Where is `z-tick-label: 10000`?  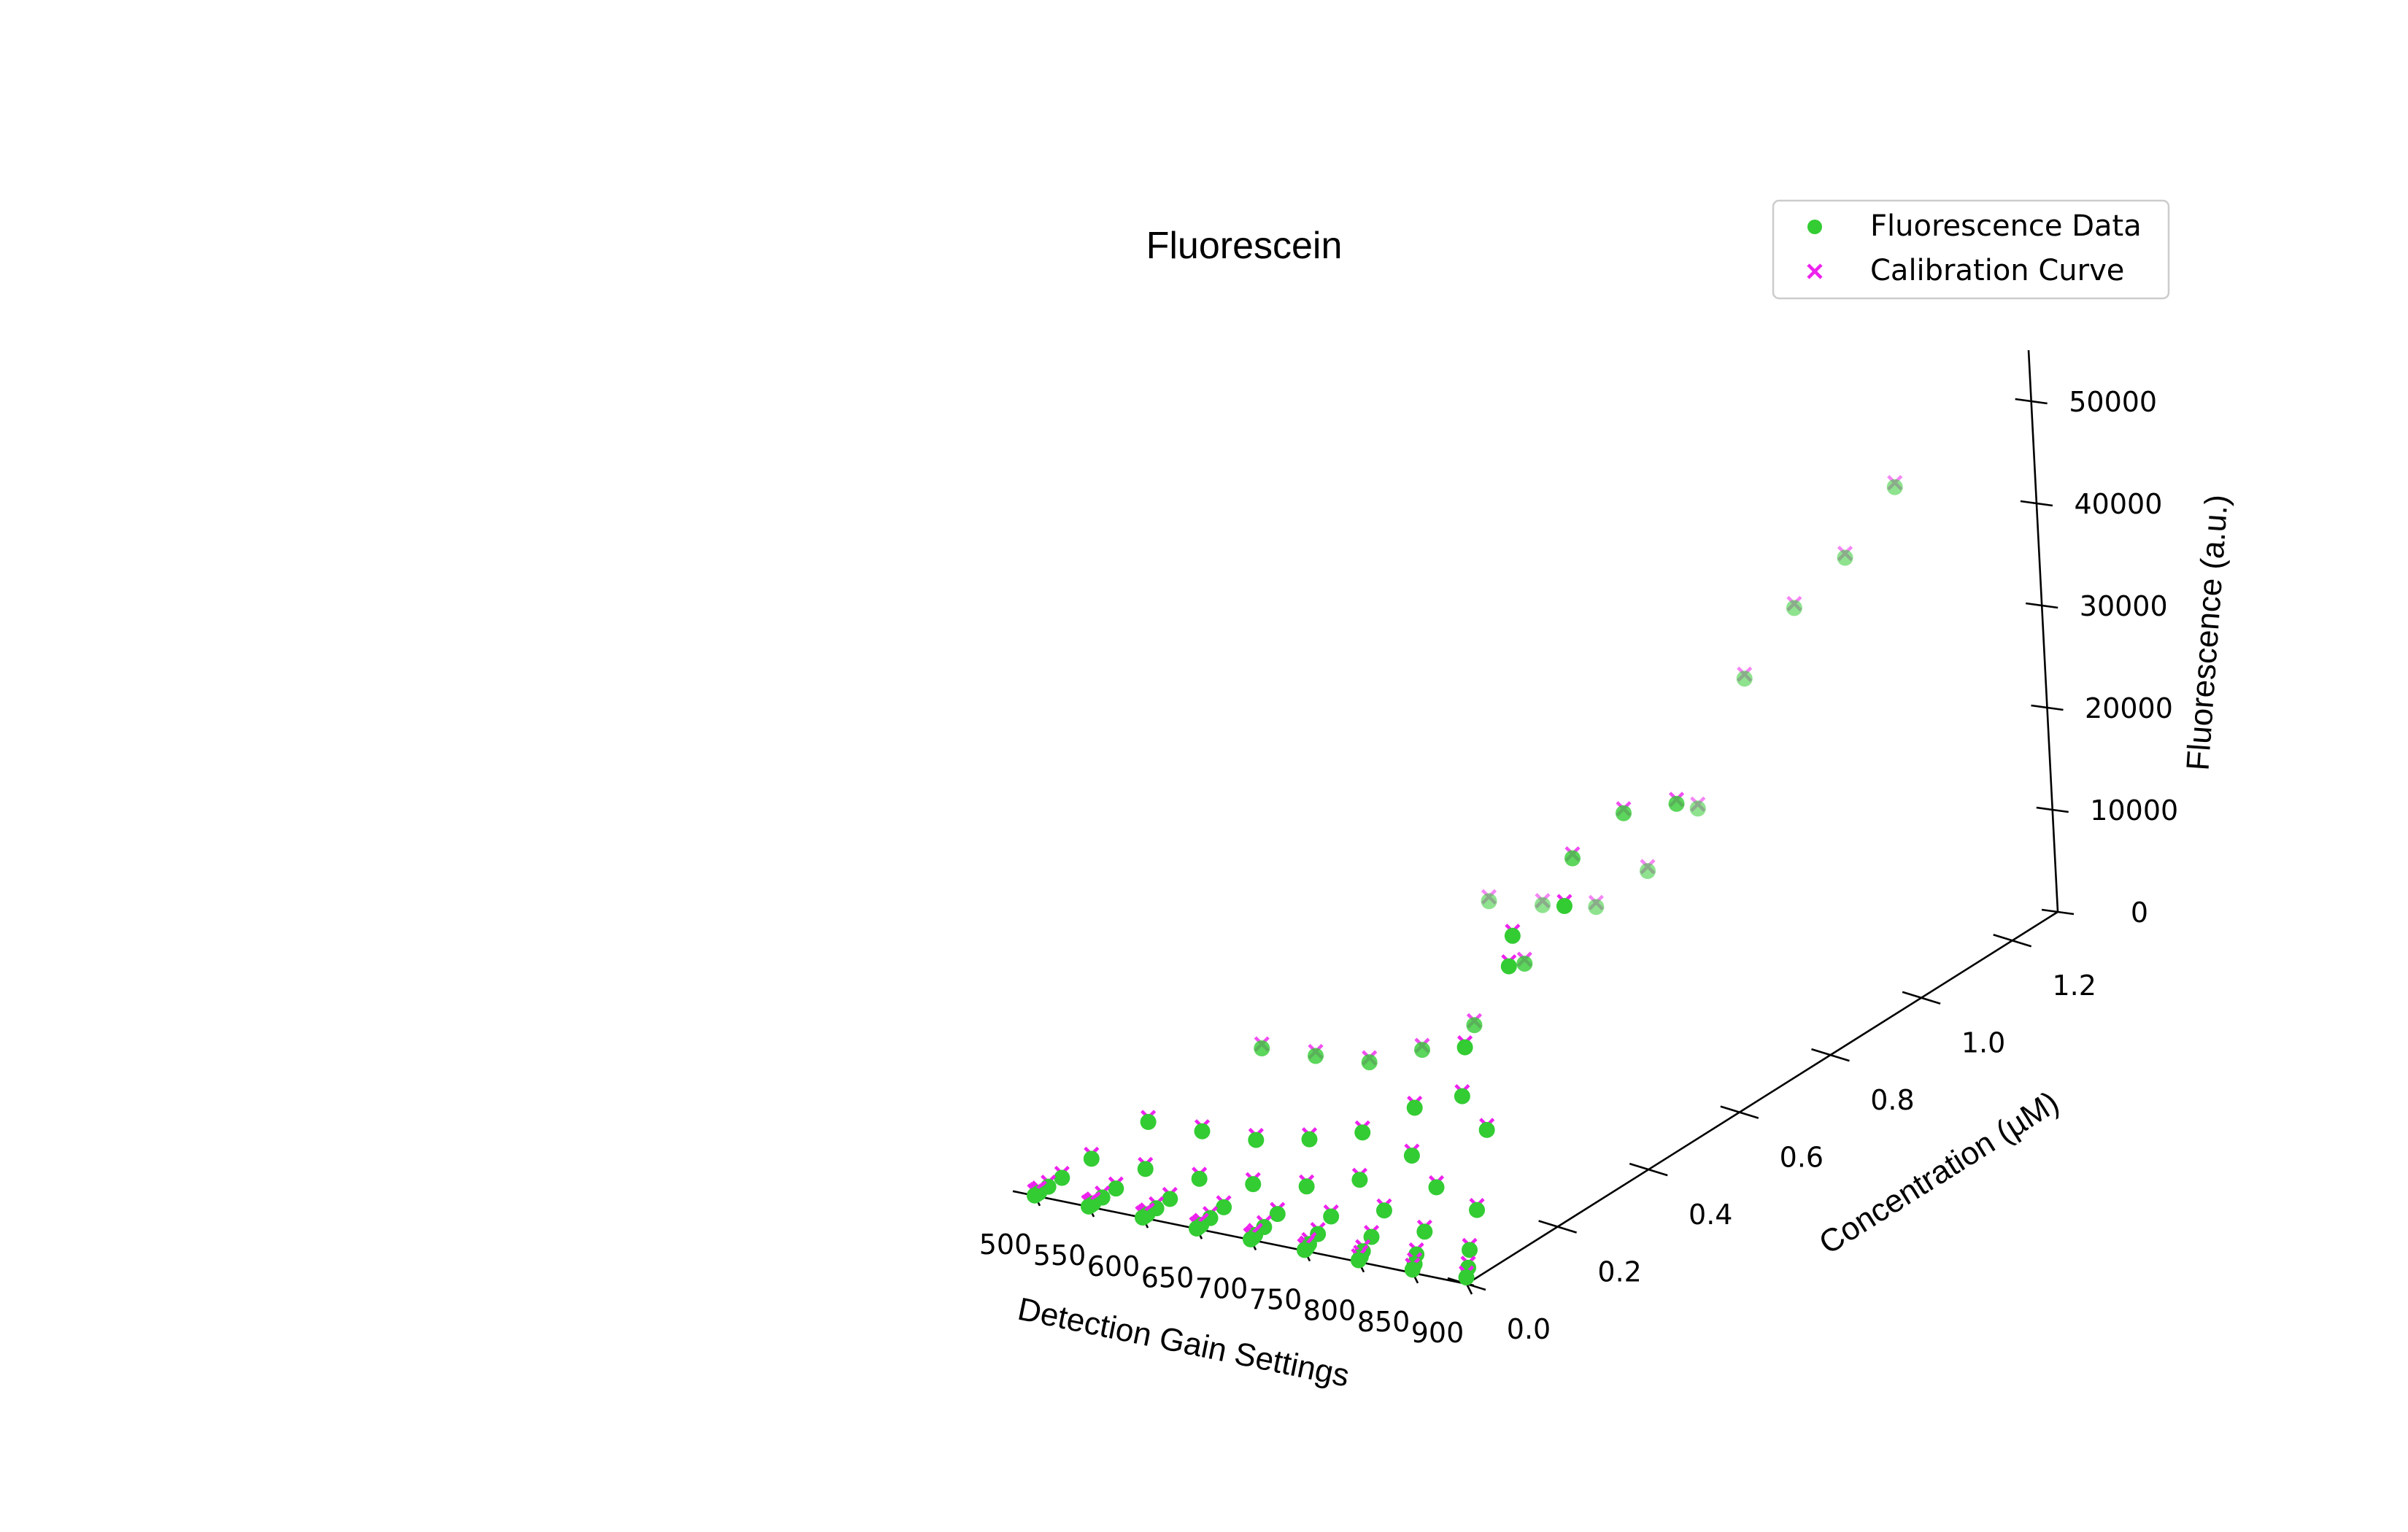
z-tick-label: 10000 is located at coordinates (2134, 811).